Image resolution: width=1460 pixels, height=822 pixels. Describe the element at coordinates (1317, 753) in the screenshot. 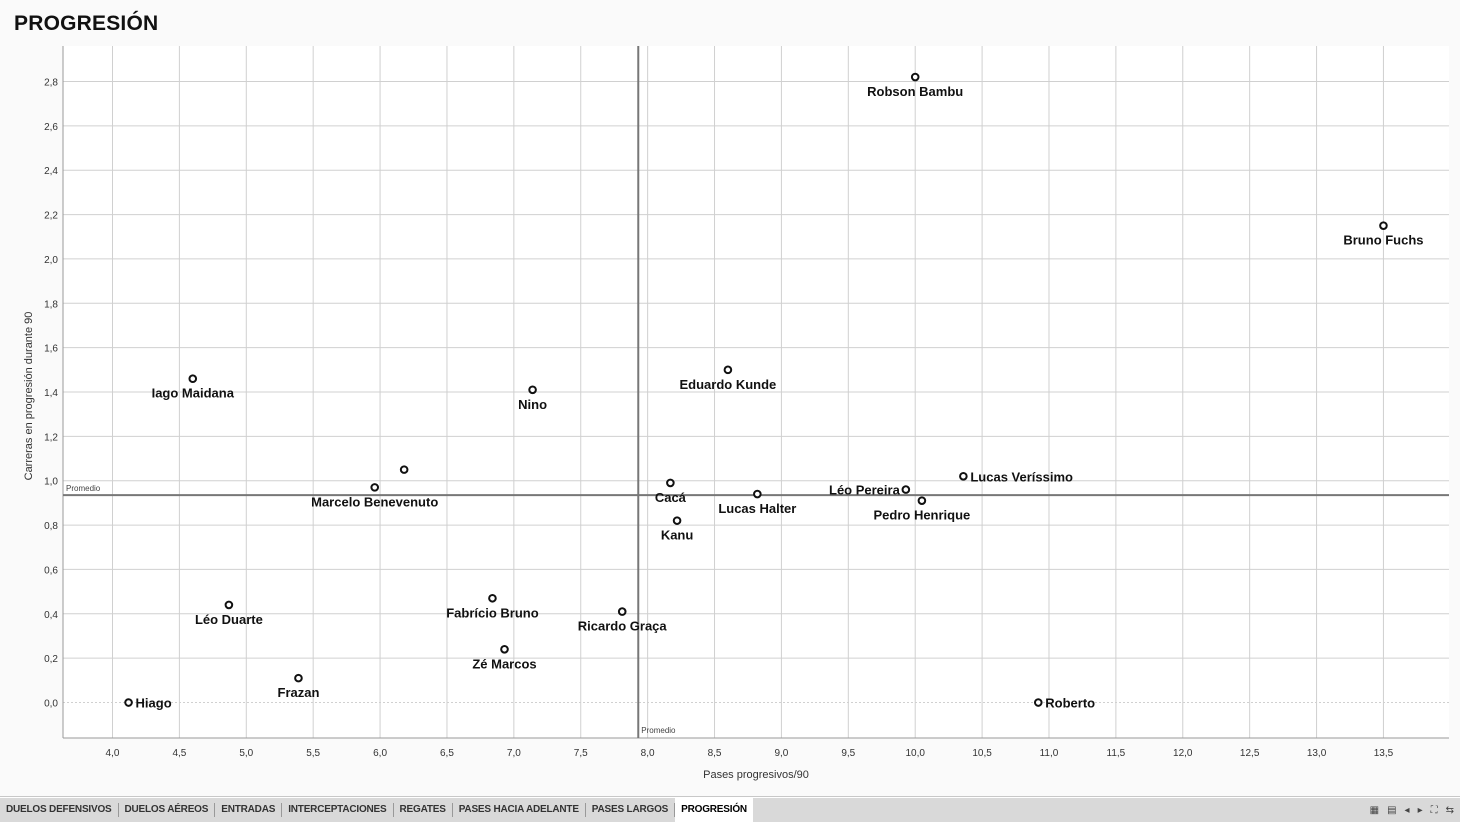

I see `x-tick-label: 13,0` at that location.